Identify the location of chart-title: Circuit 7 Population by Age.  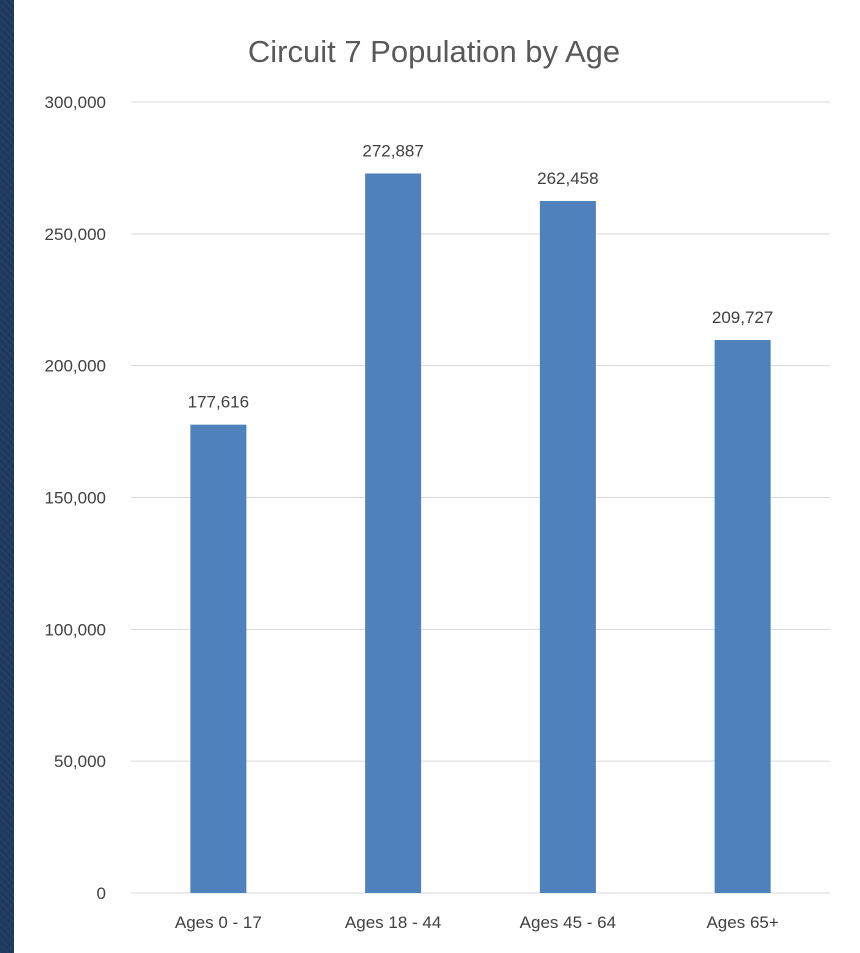
(434, 51).